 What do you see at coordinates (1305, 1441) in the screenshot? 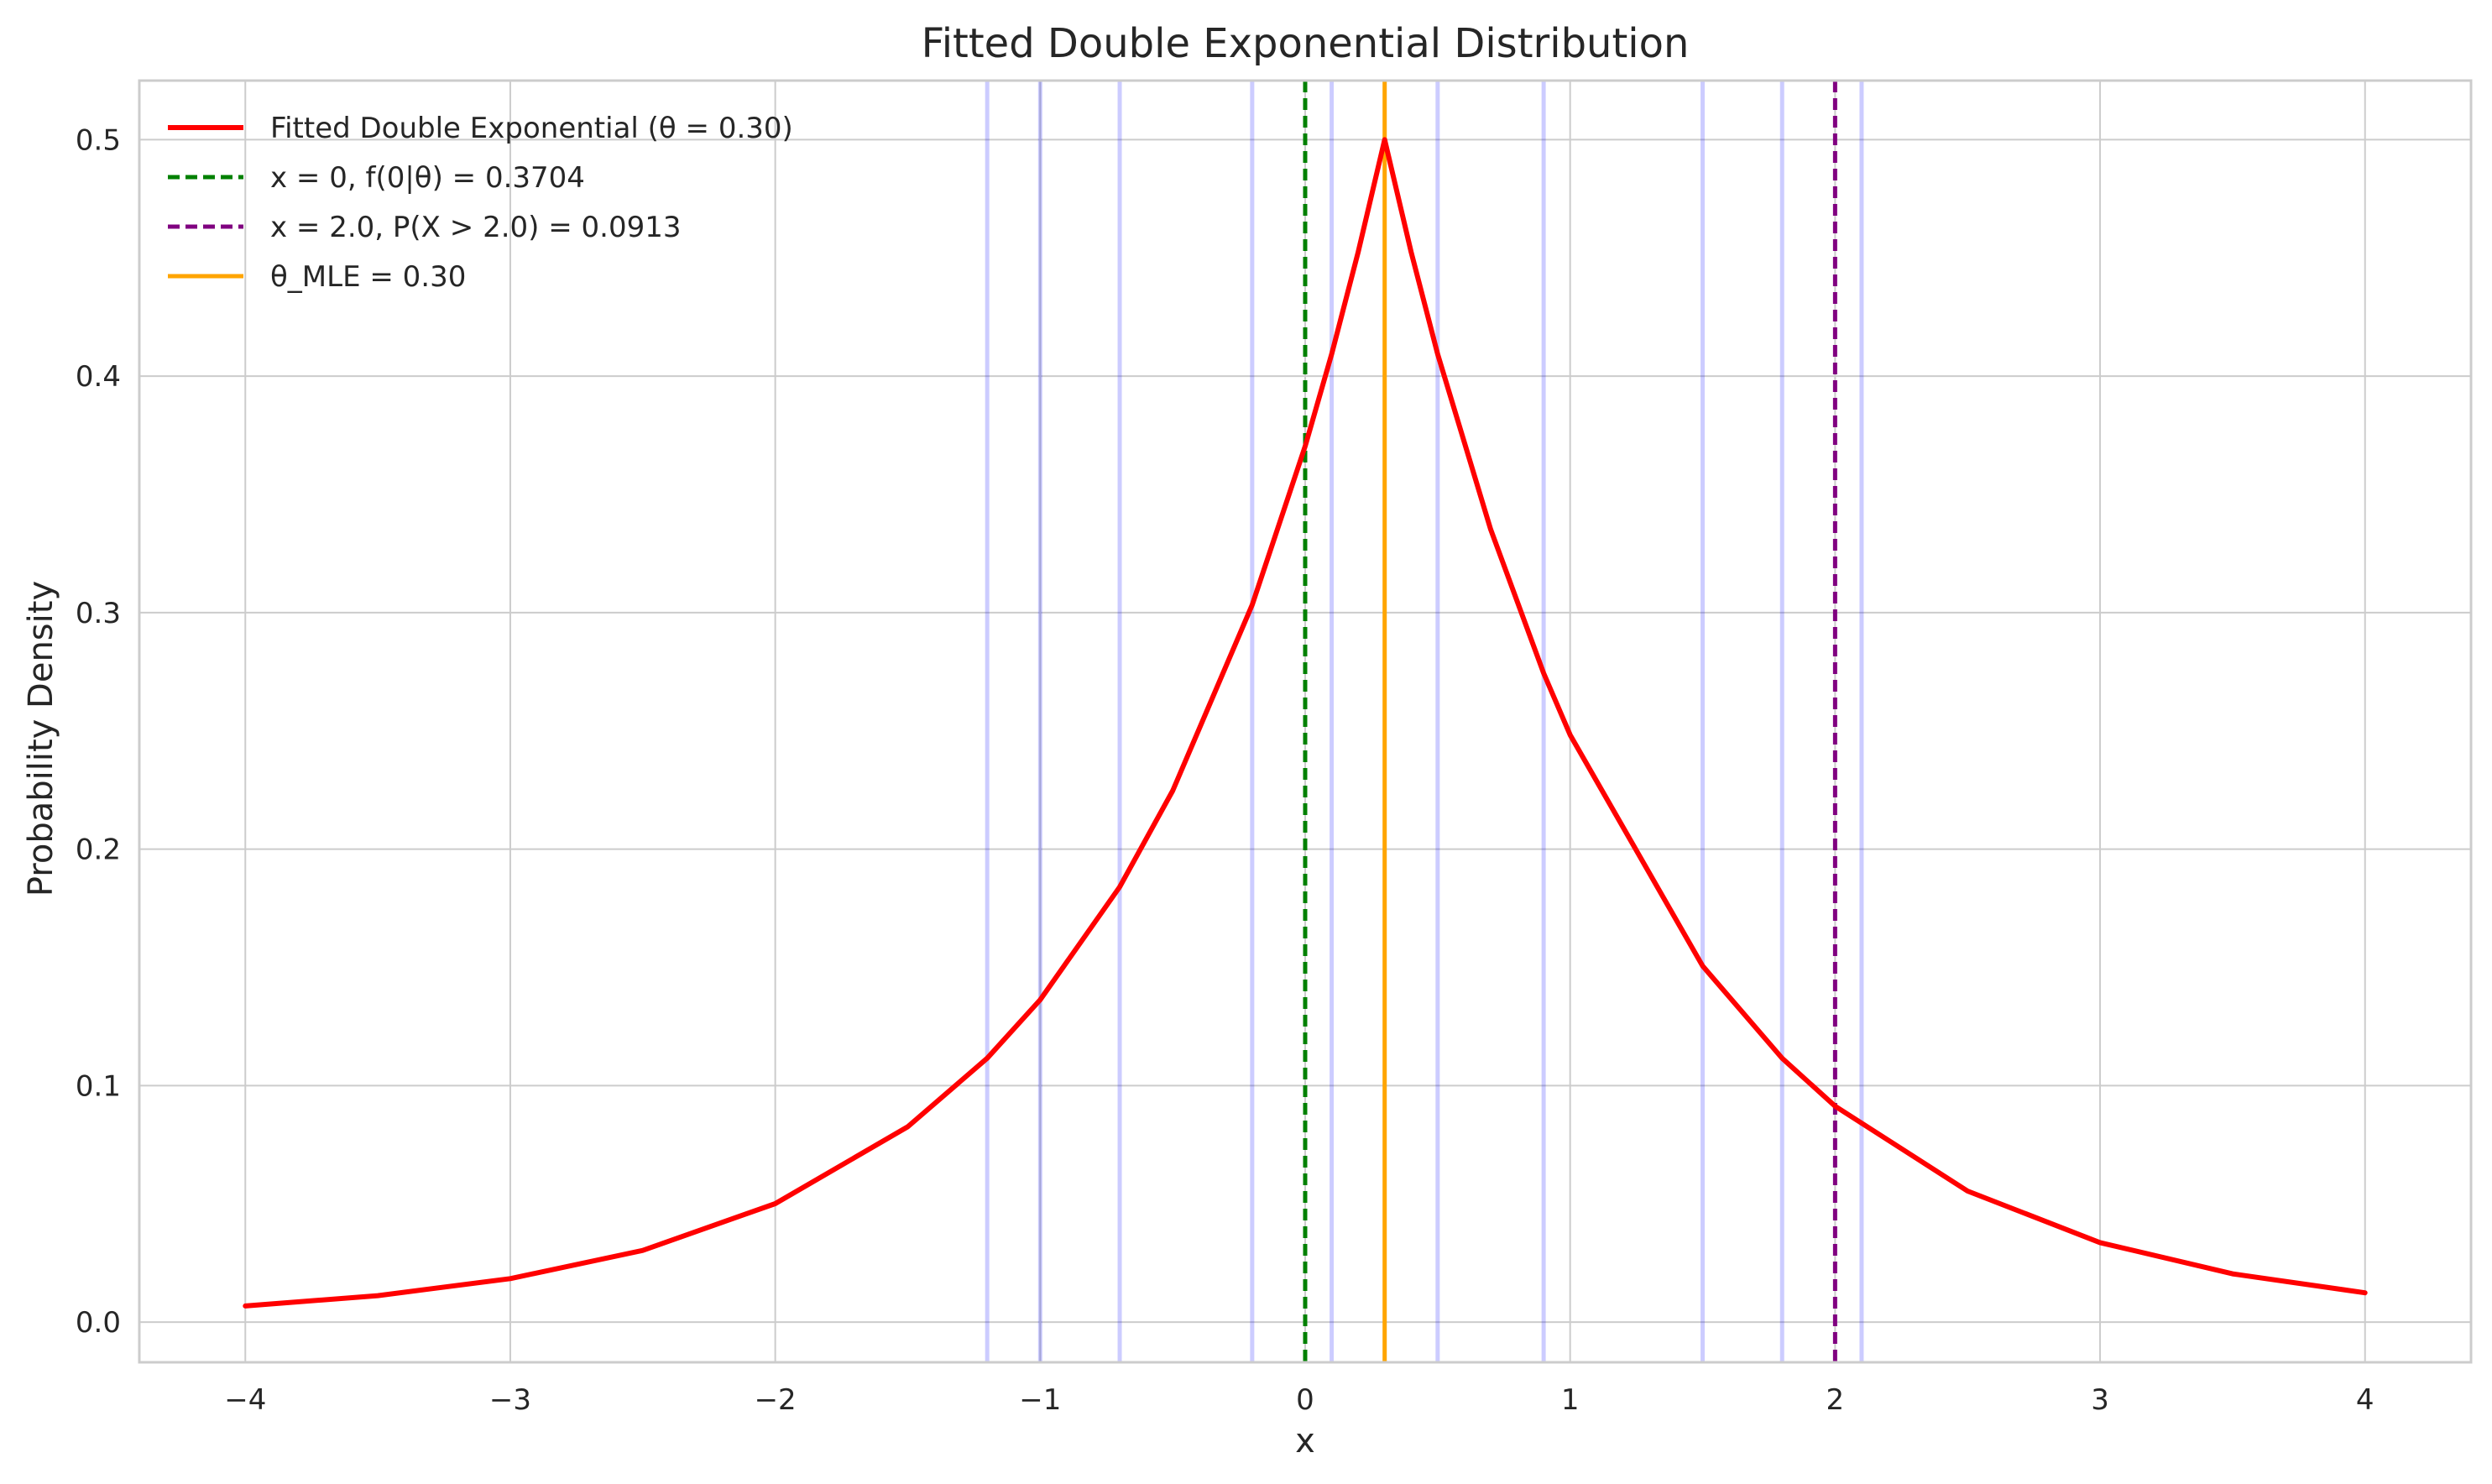
I see `x-axis-label: x` at bounding box center [1305, 1441].